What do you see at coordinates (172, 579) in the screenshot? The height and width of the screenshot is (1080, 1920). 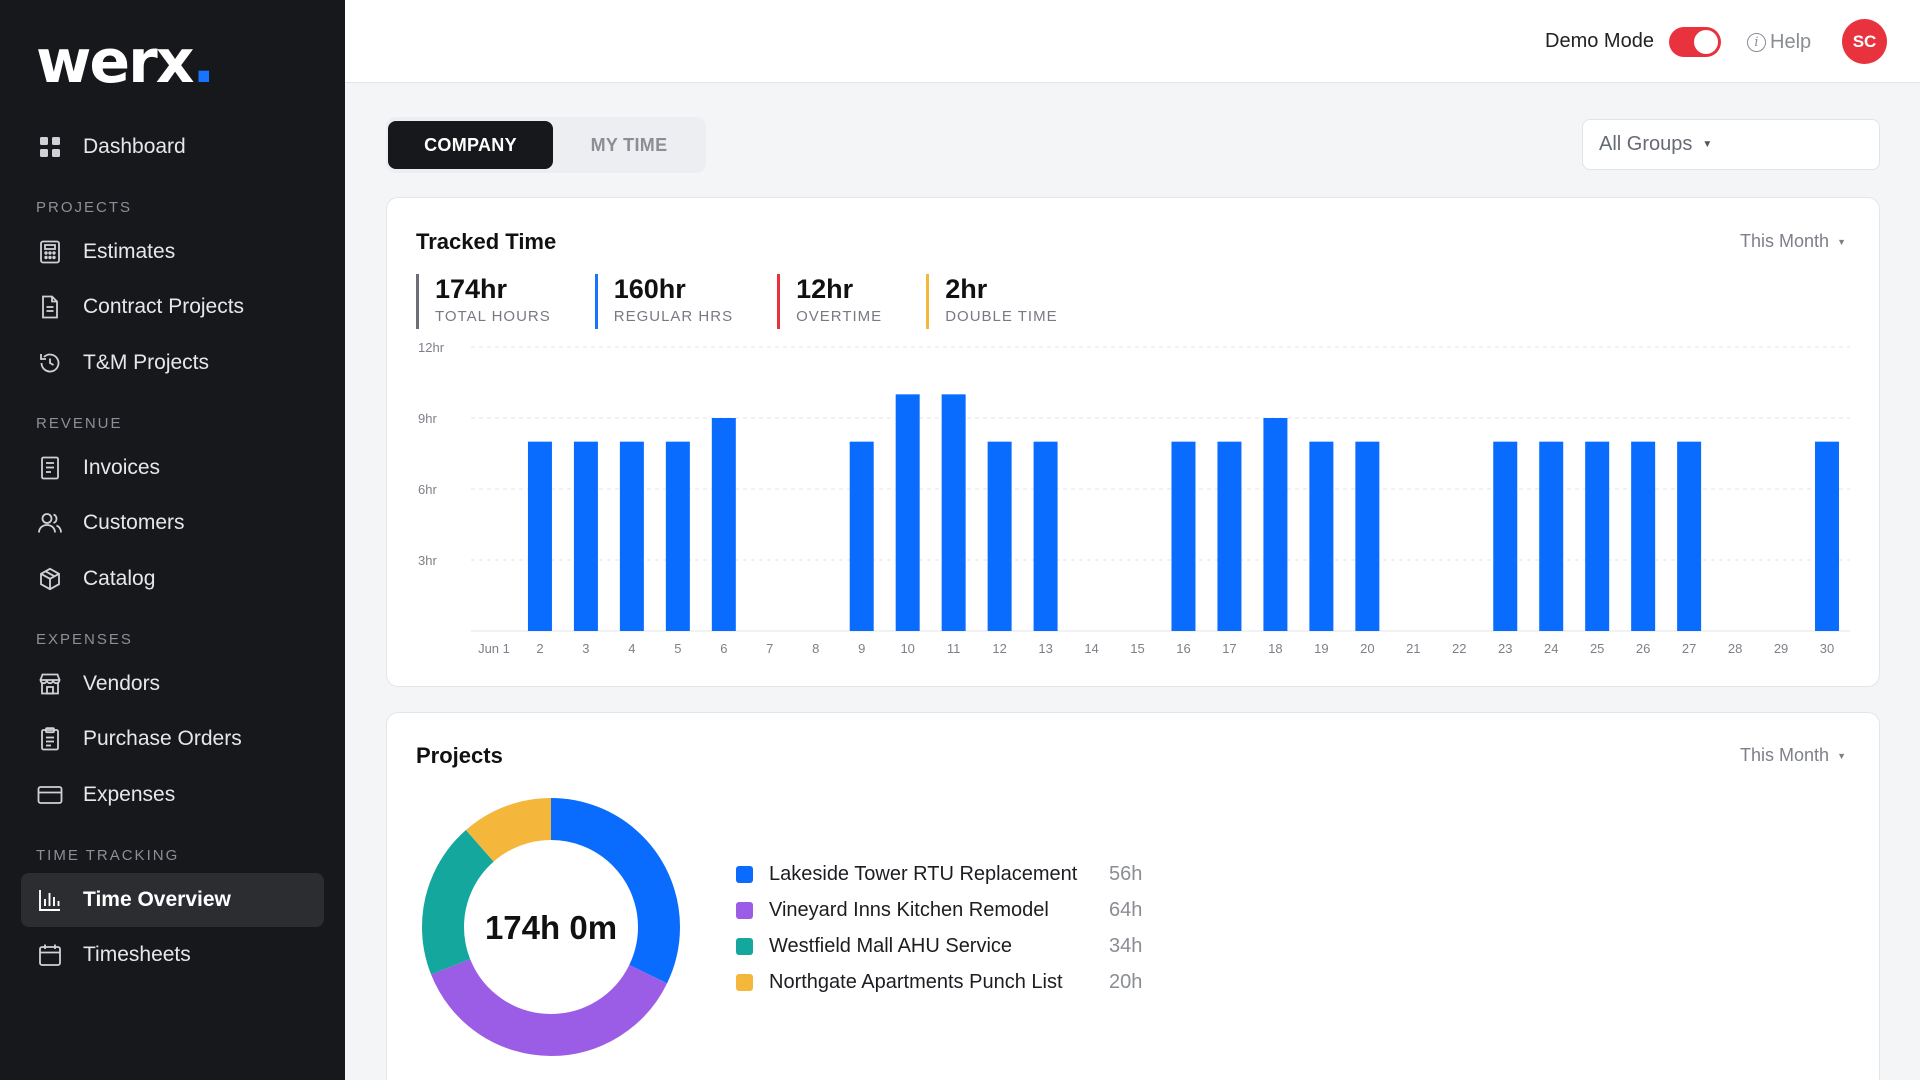 I see `sidebar-item-catalog: Catalog` at bounding box center [172, 579].